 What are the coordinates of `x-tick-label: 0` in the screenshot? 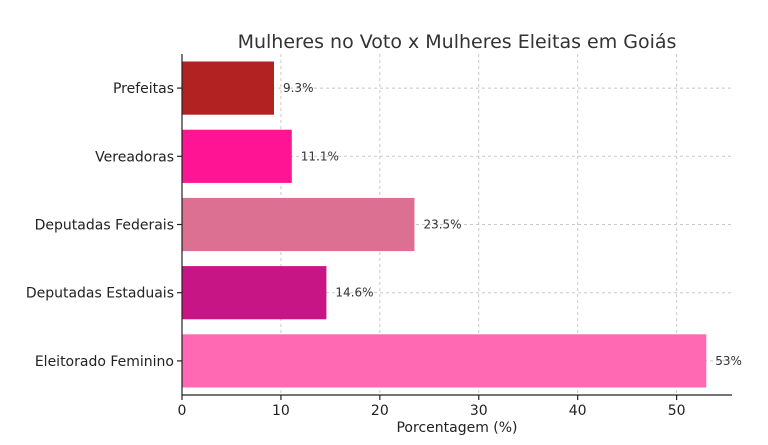 It's located at (182, 411).